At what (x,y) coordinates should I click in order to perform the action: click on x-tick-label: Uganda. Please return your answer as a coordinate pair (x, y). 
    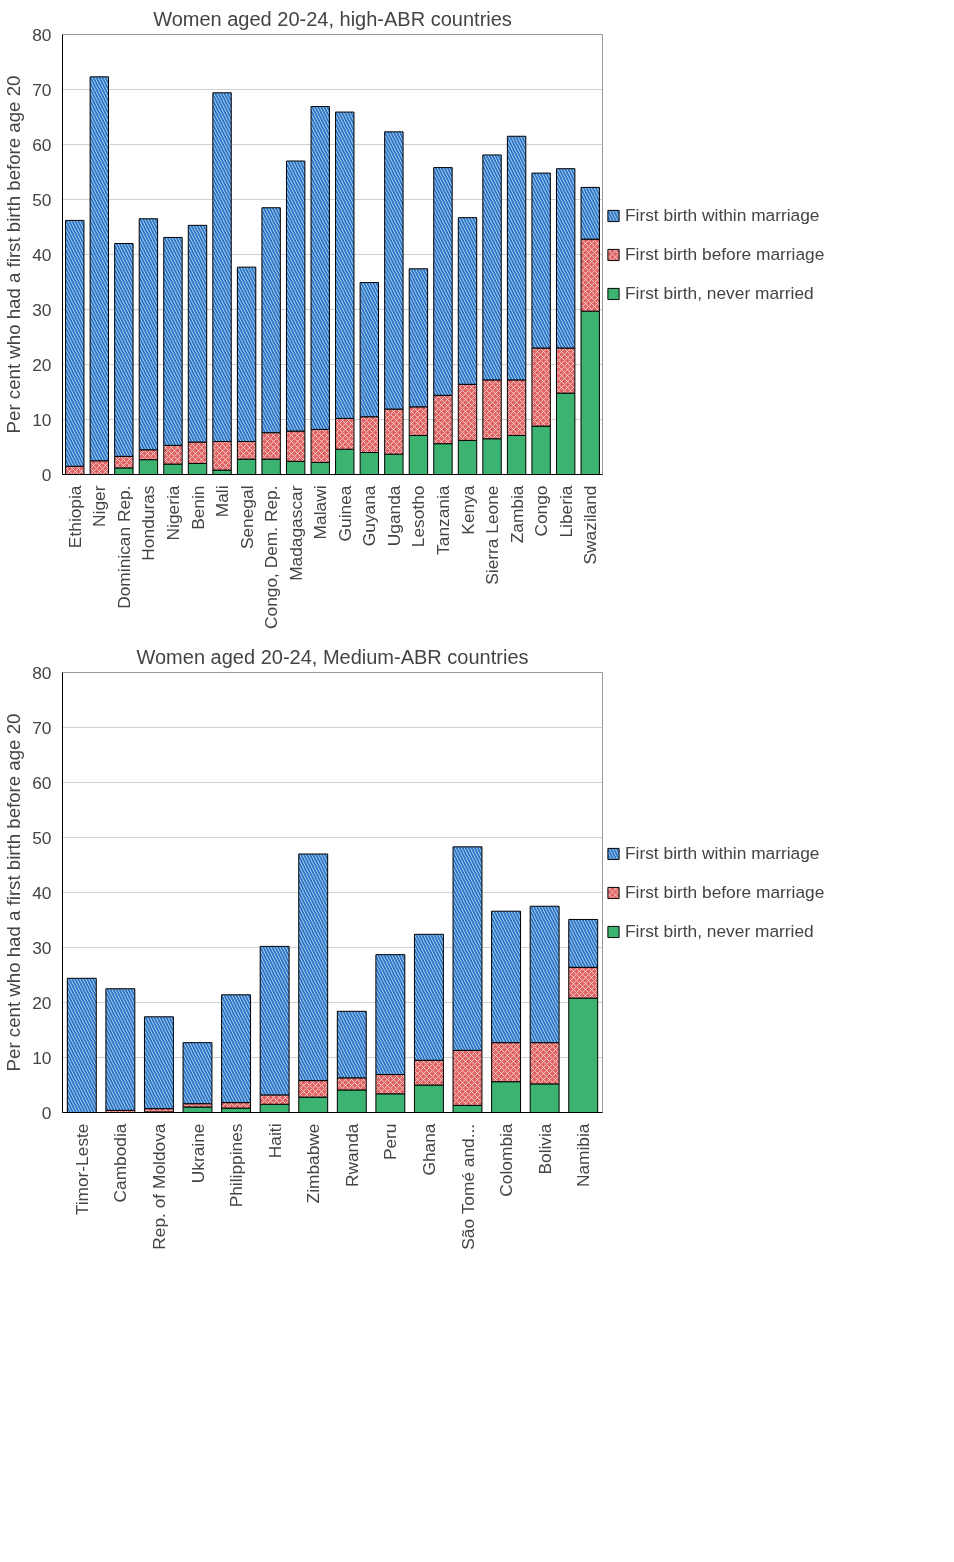
    Looking at the image, I should click on (393, 516).